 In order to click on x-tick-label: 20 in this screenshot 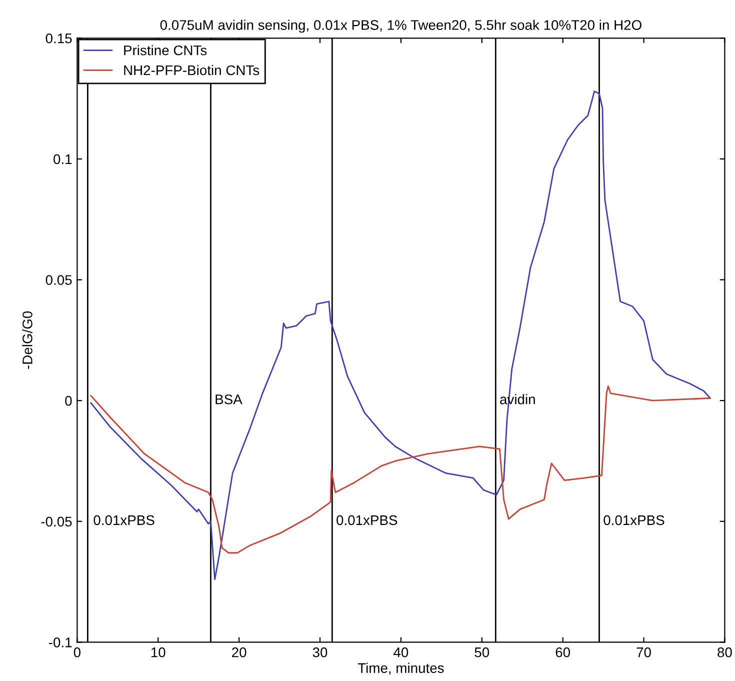, I will do `click(239, 652)`.